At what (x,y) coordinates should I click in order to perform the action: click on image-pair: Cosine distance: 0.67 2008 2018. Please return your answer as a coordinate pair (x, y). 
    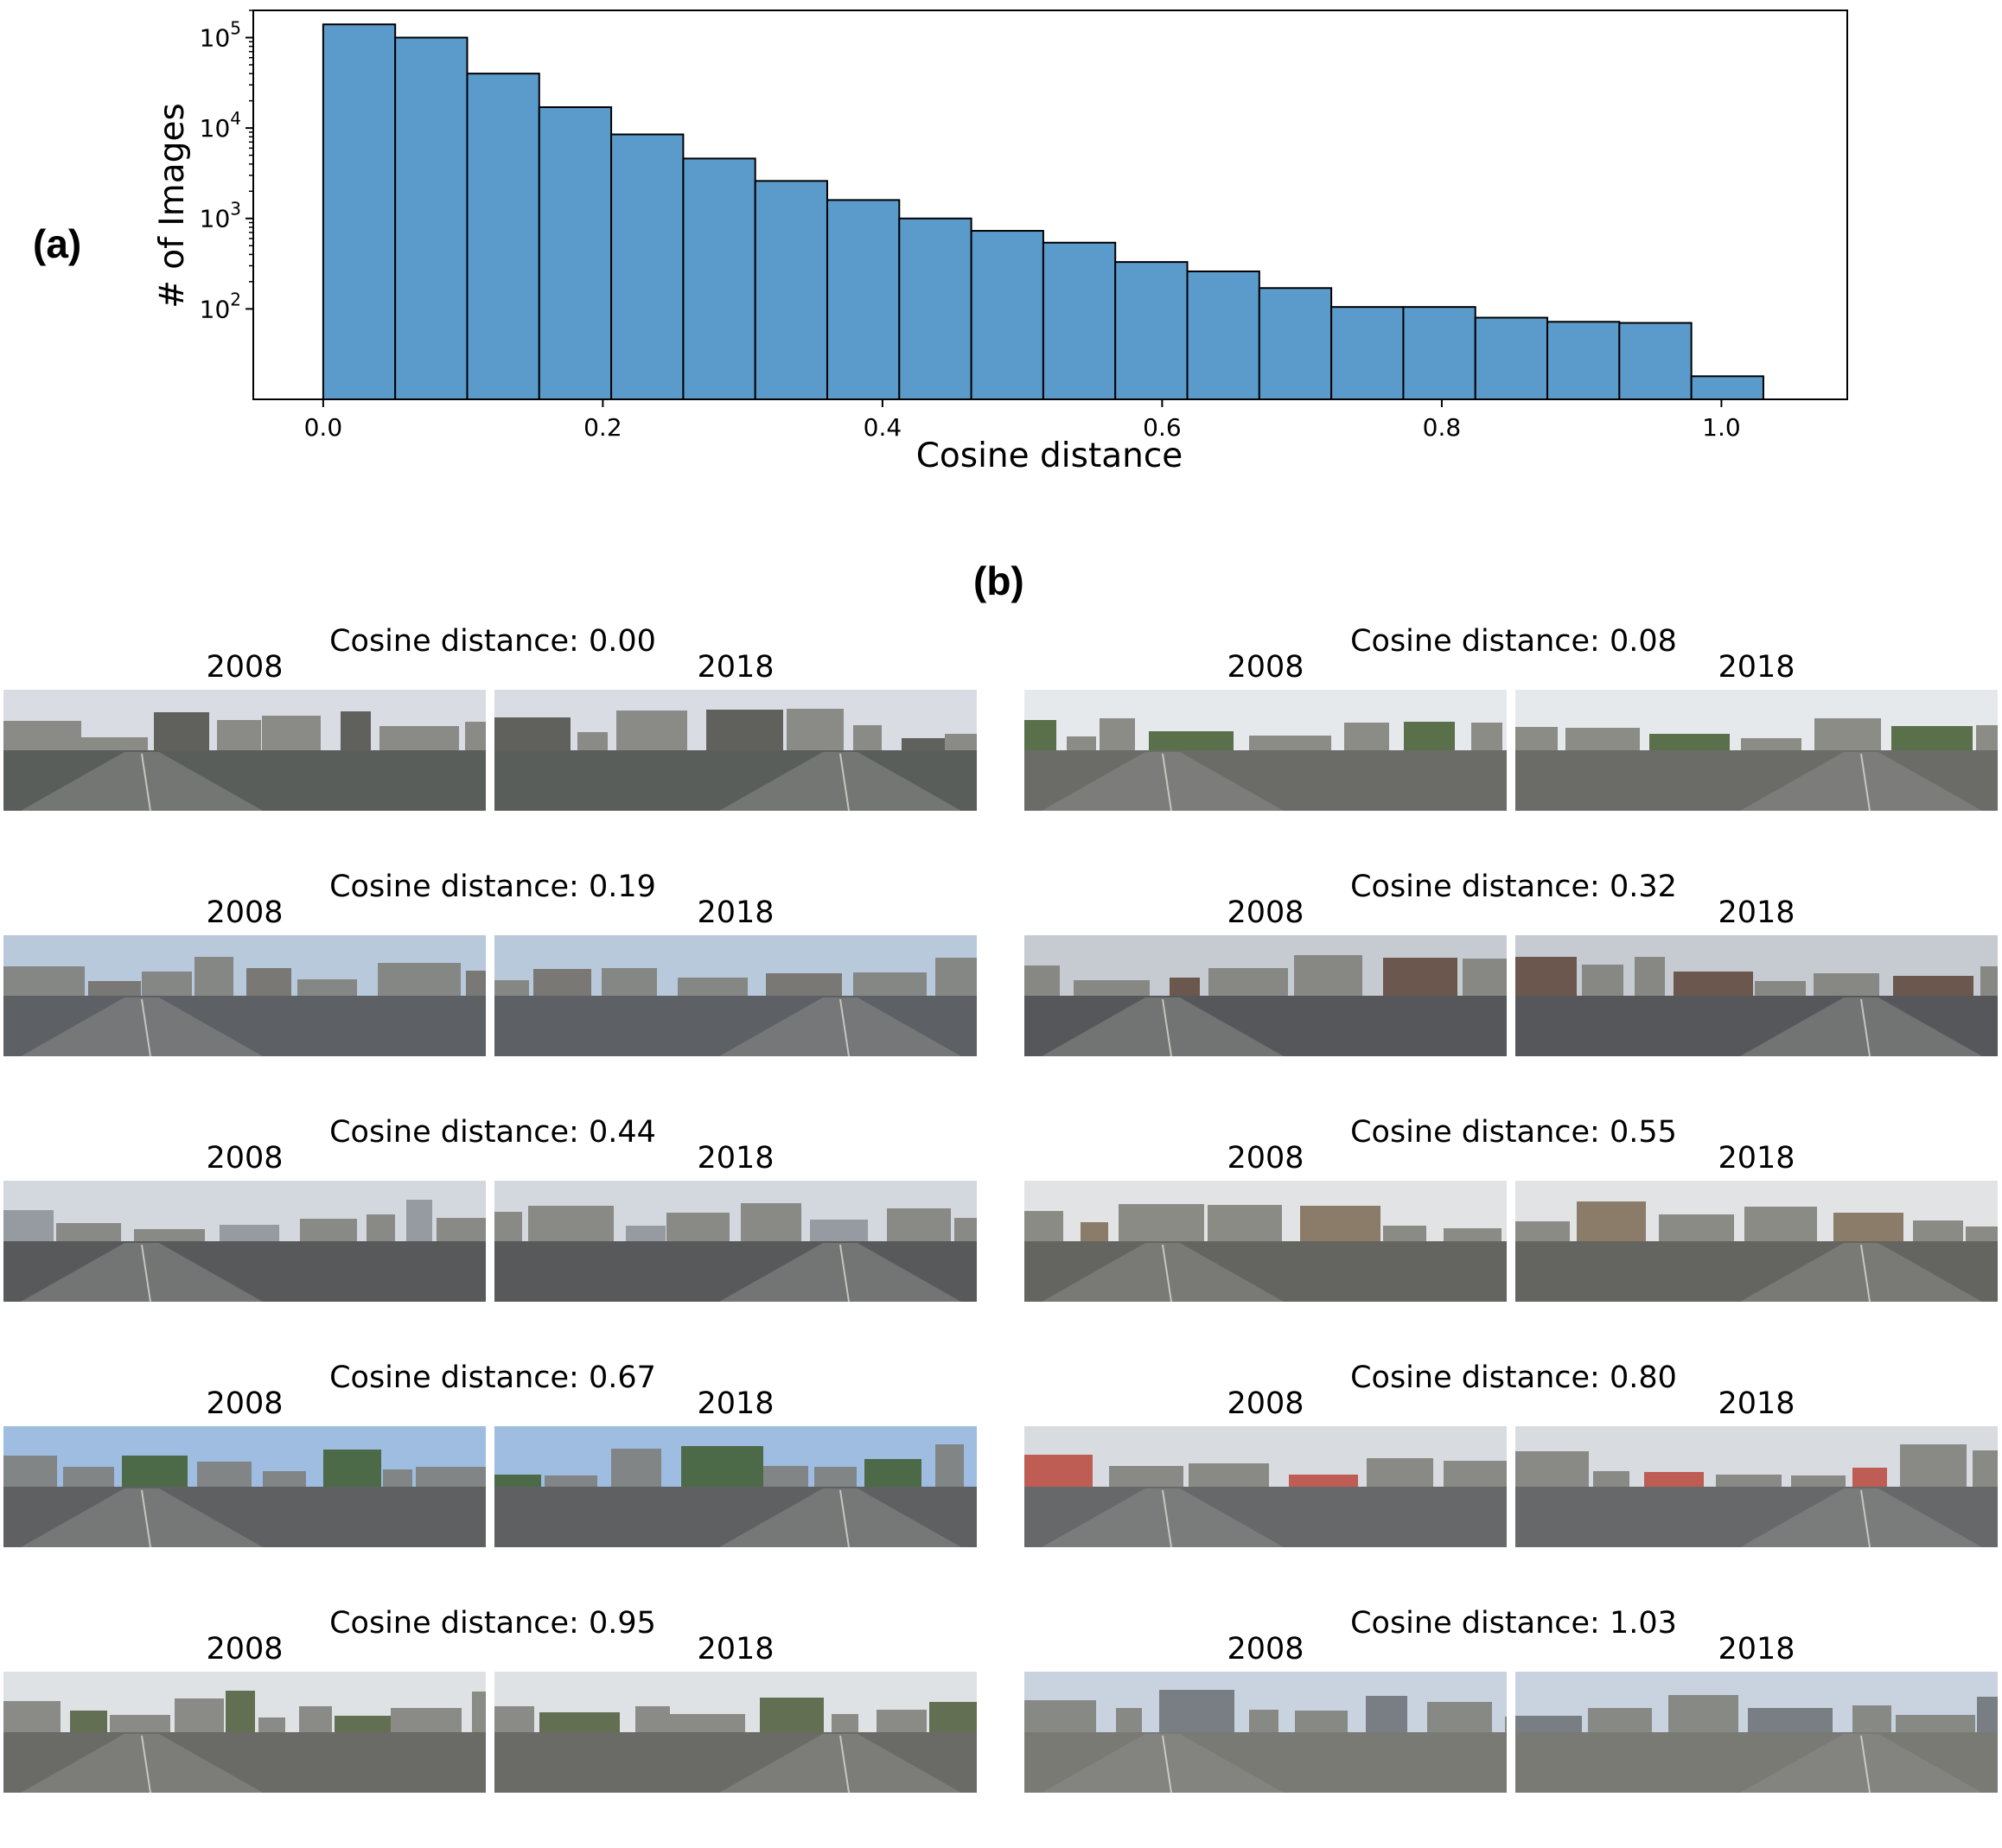
    Looking at the image, I should click on (492, 1482).